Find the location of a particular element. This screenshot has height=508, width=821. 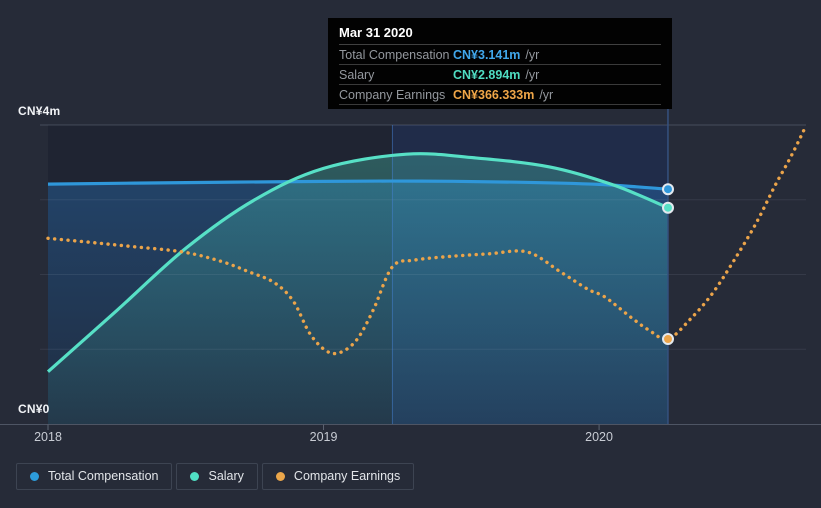

legend-item-salary: Salary is located at coordinates (217, 476).